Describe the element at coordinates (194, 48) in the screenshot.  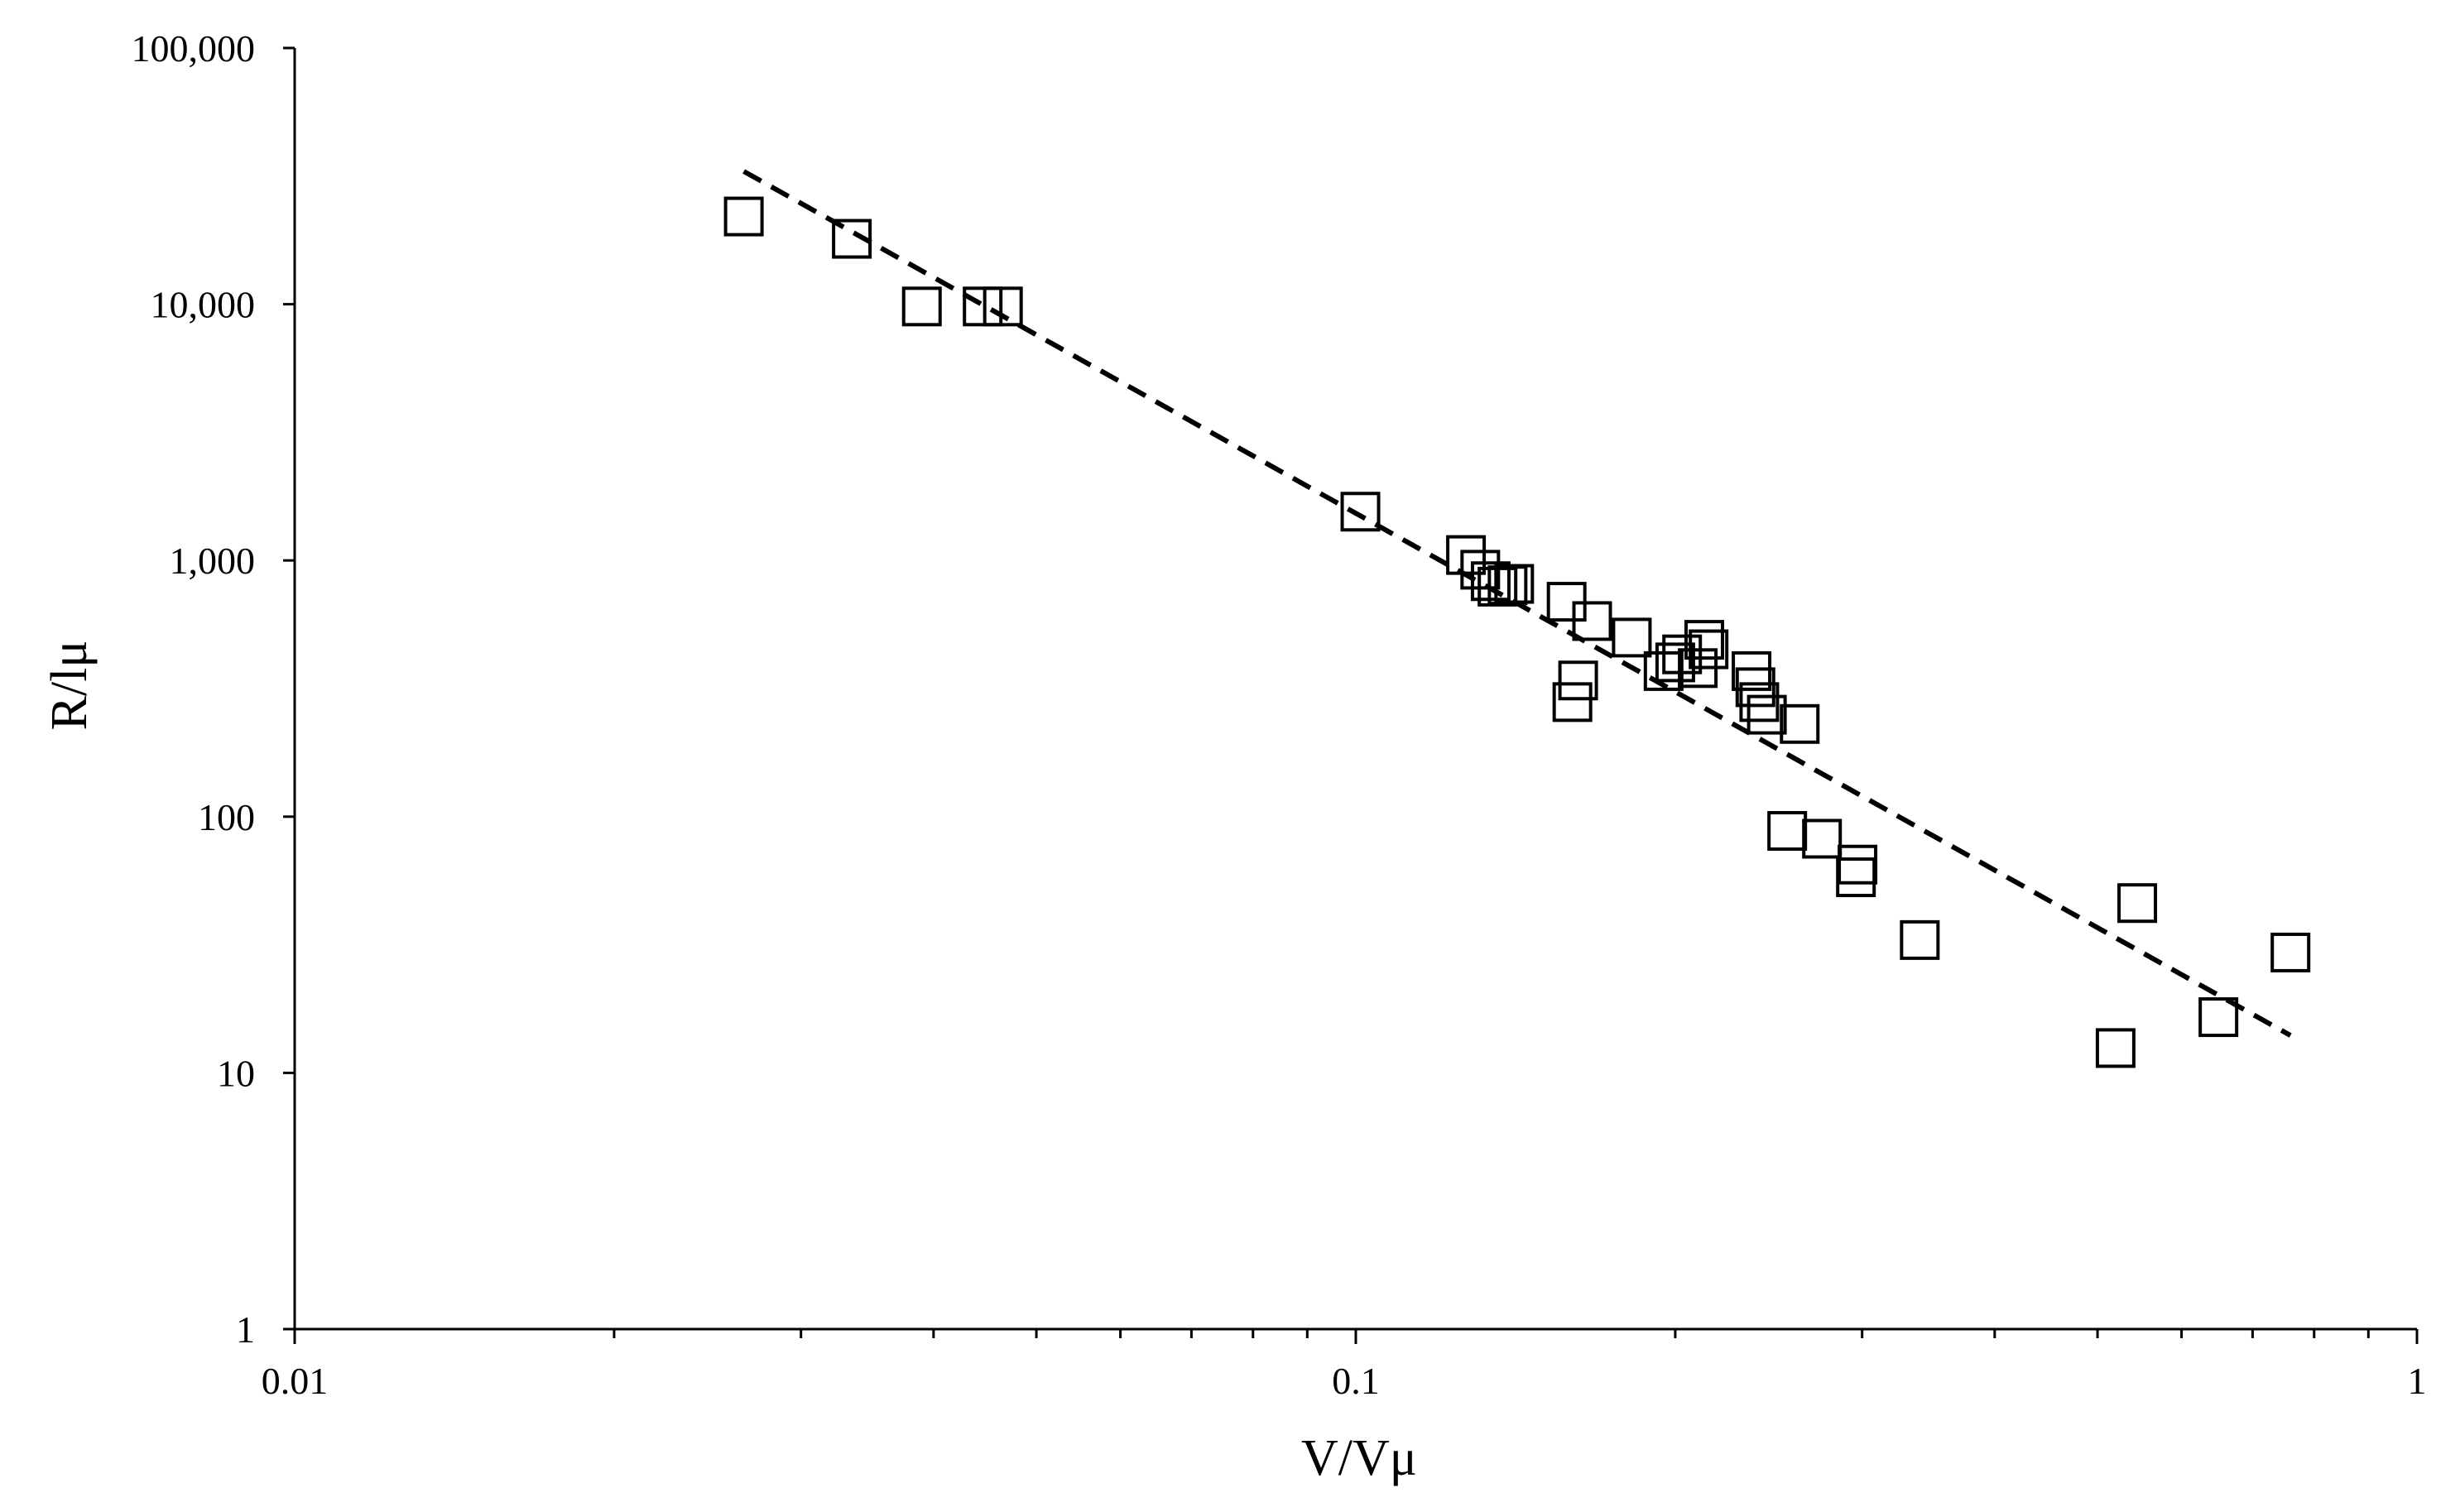
I see `y-tick-label: 100,000` at that location.